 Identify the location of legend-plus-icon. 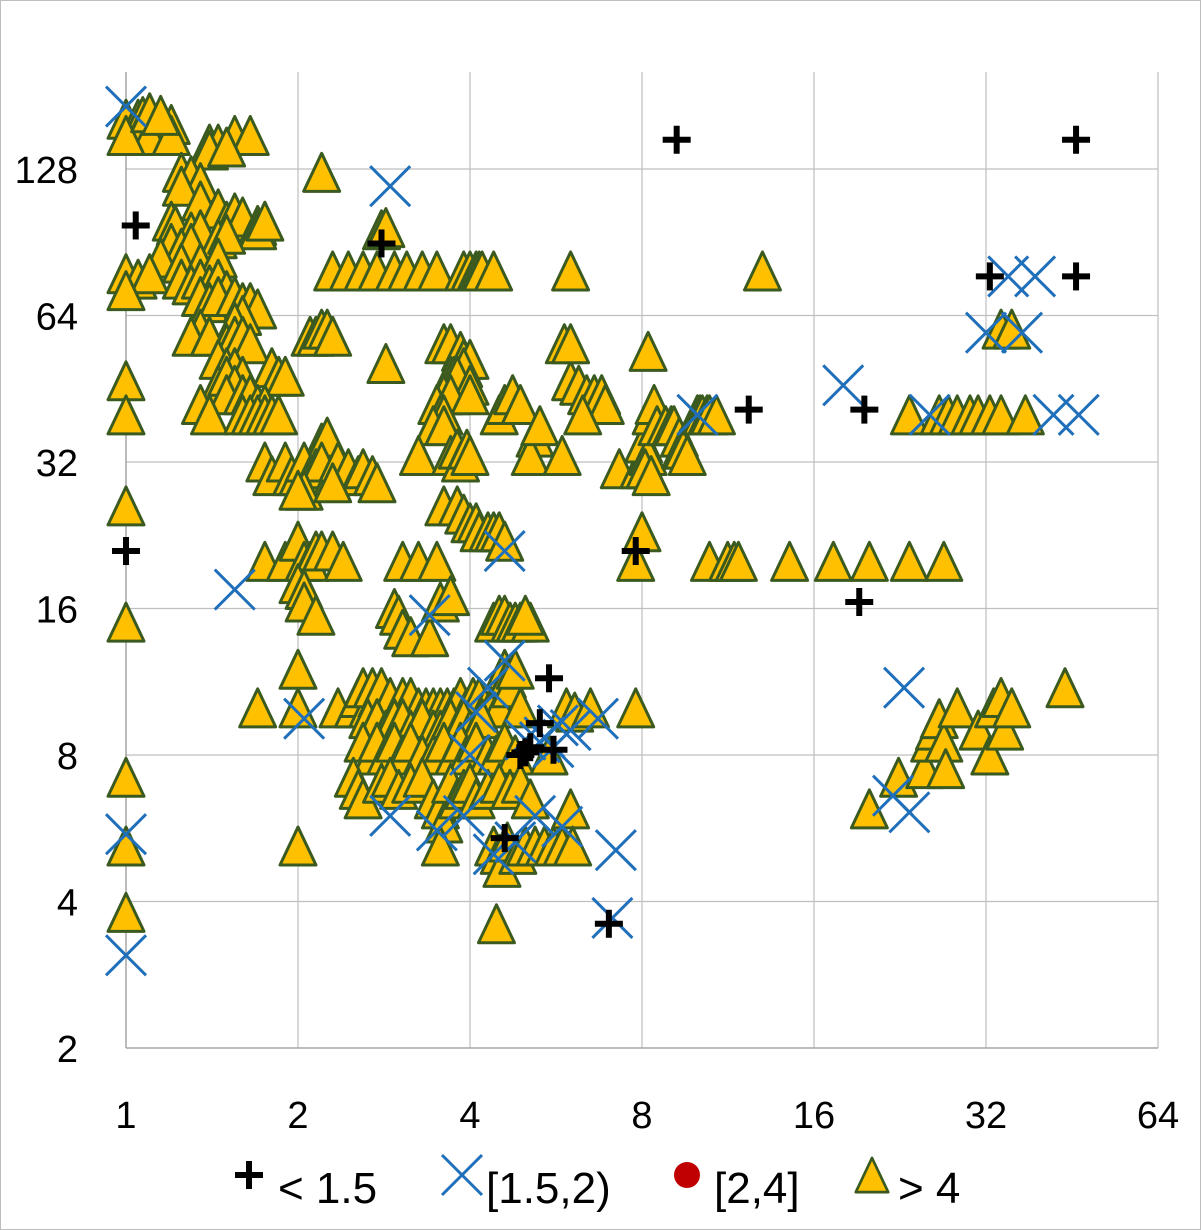
(249, 1175).